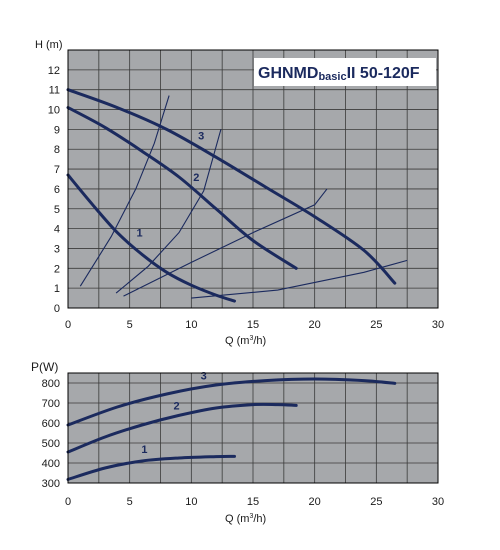  What do you see at coordinates (51, 404) in the screenshot?
I see `y-tick-label: 700` at bounding box center [51, 404].